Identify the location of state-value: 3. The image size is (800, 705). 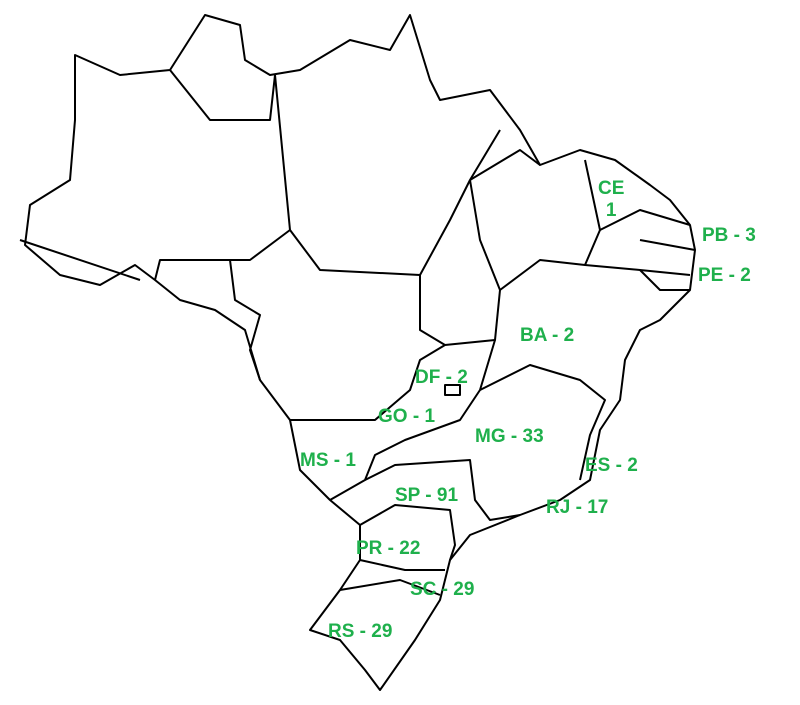
(750, 235).